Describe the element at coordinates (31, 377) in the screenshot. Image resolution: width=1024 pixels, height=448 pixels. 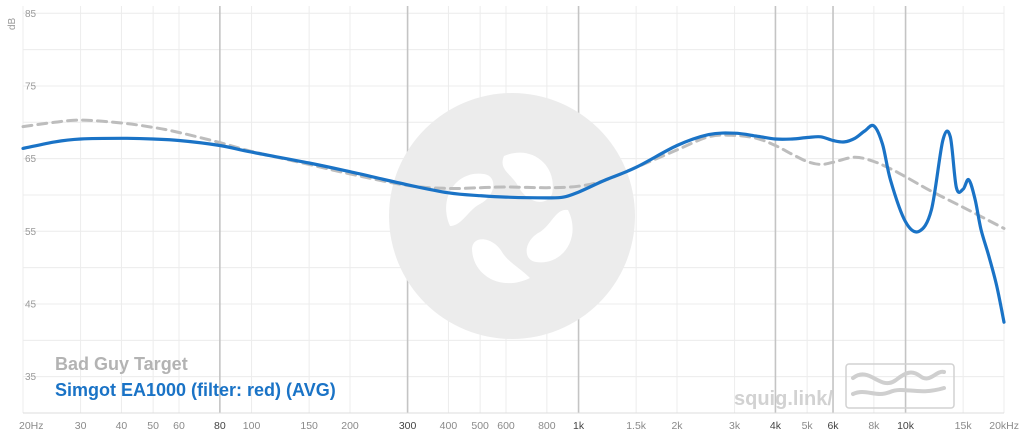
I see `y-tick-label: 35` at that location.